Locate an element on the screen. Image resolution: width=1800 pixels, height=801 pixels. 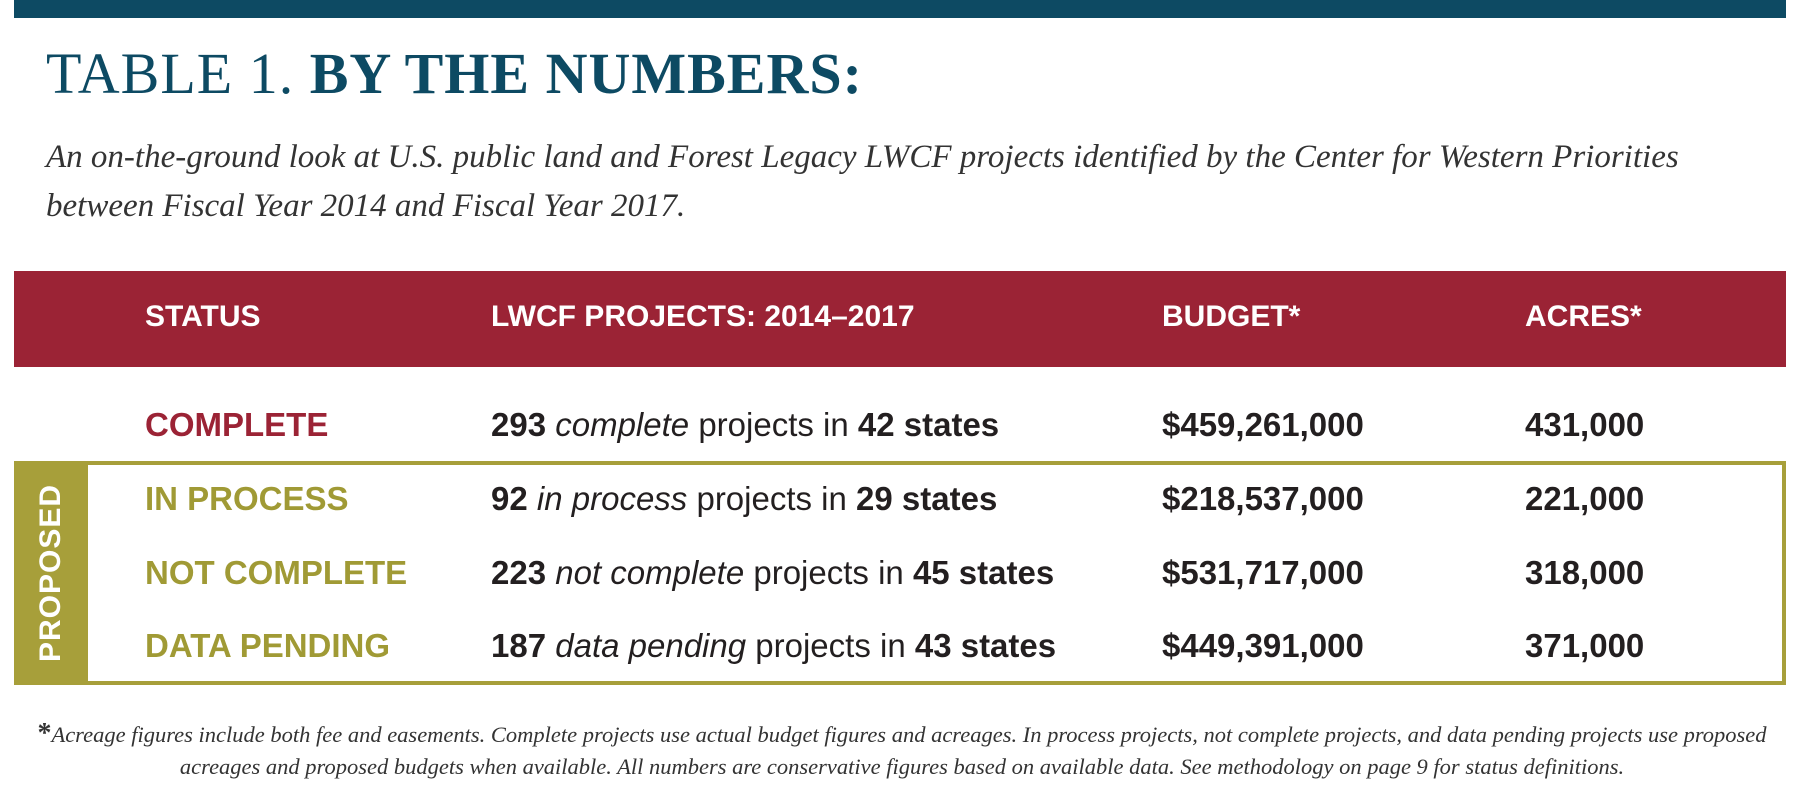
acres-cell: 221,000 is located at coordinates (1585, 498).